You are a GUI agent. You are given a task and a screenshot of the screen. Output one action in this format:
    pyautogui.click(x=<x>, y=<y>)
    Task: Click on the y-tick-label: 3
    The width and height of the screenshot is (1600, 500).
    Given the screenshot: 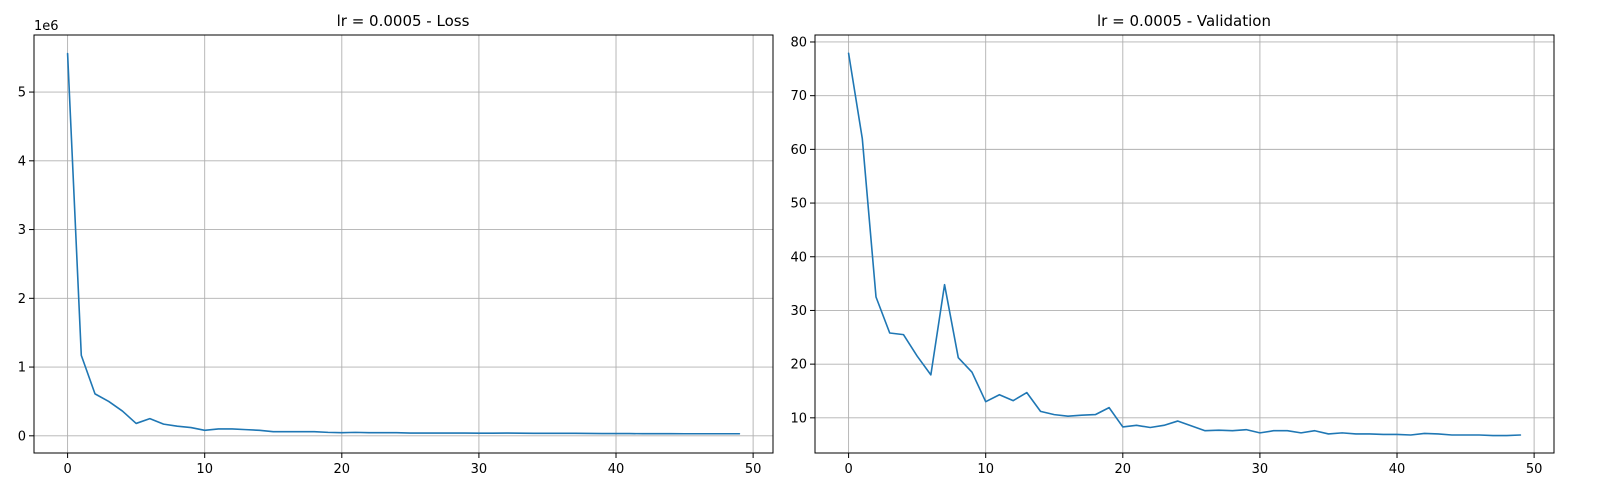 What is the action you would take?
    pyautogui.click(x=22, y=230)
    